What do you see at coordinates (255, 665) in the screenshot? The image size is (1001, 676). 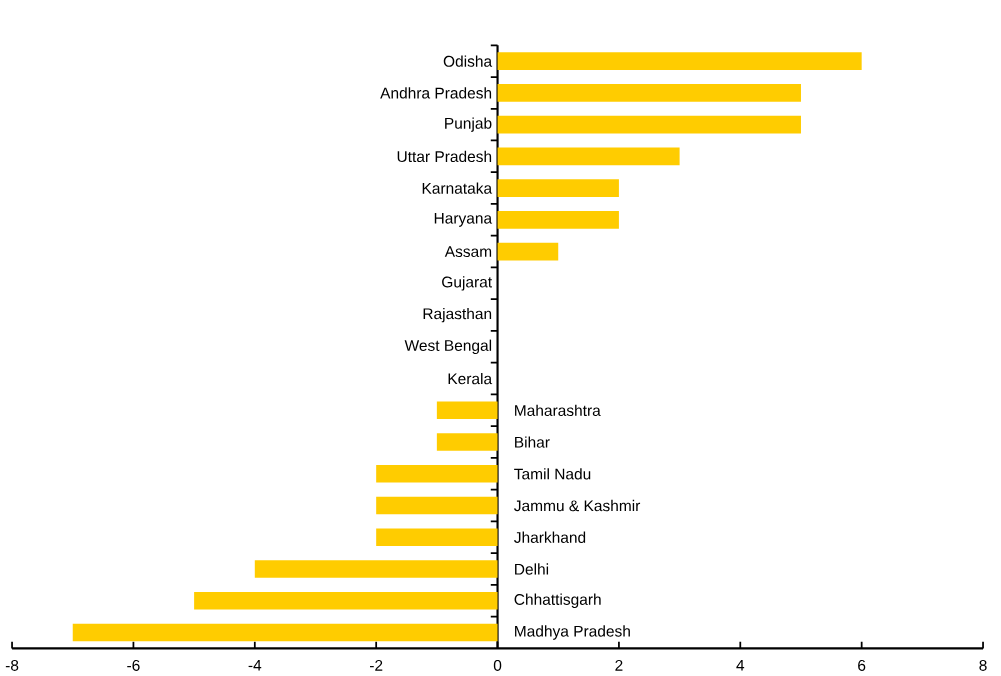 I see `x-tick-label: -4` at bounding box center [255, 665].